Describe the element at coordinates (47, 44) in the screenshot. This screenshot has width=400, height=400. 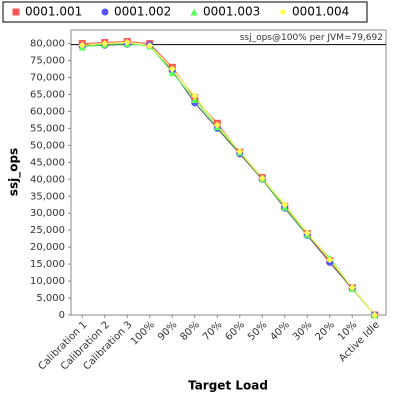
I see `y-tick-label: 80,000` at that location.